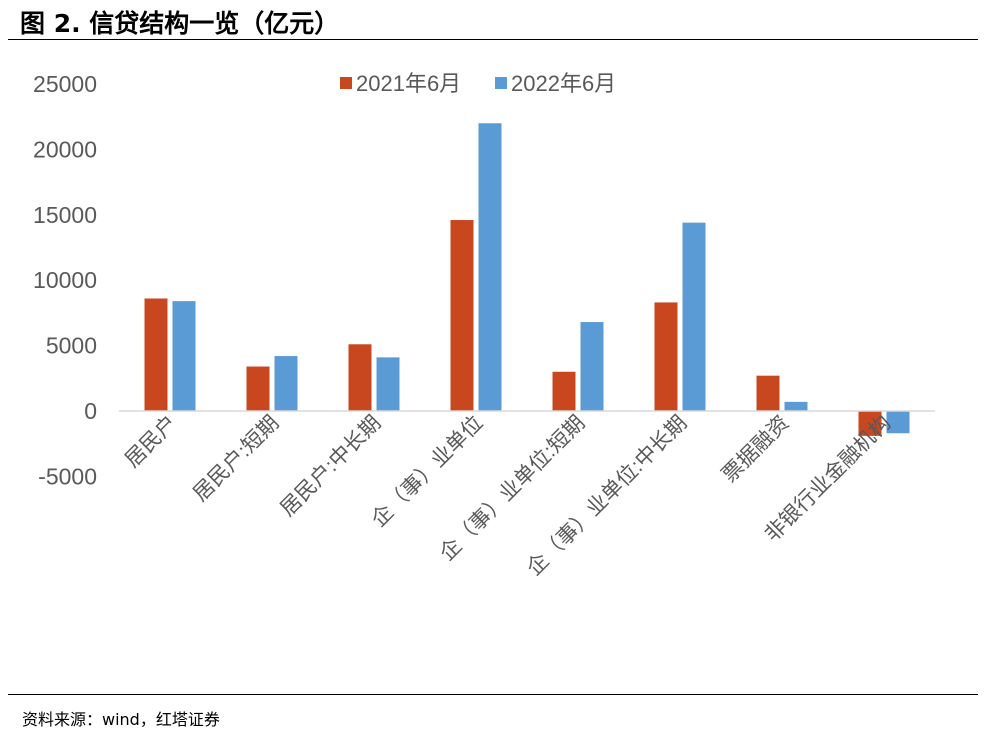 This screenshot has width=987, height=733. I want to click on x-tick-label: 居民户:短期, so click(236, 458).